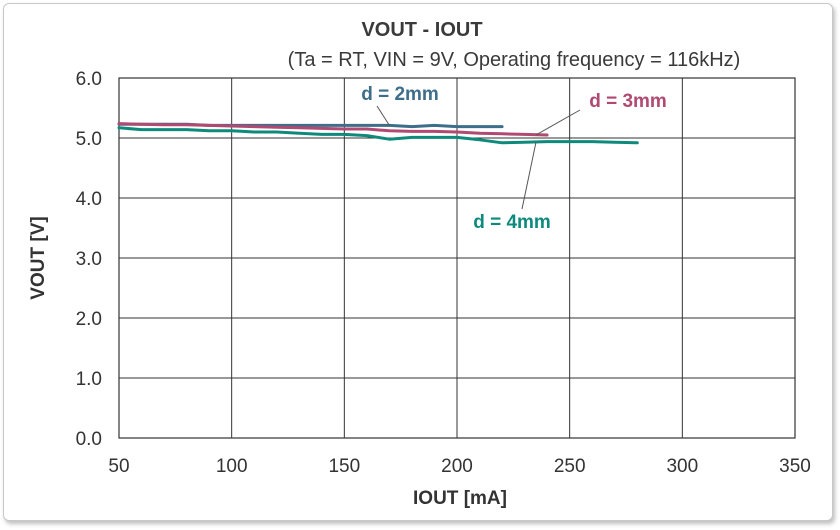  I want to click on leader-lines, so click(478, 157).